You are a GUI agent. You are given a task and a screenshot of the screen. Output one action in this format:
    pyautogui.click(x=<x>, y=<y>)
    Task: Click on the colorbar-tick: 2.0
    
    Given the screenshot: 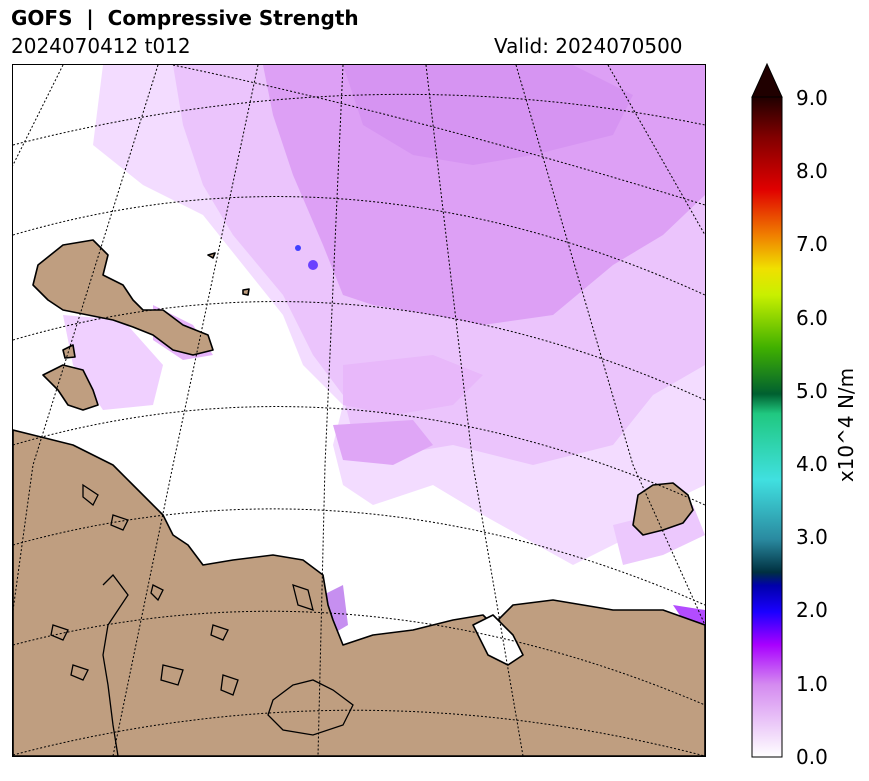 What is the action you would take?
    pyautogui.click(x=812, y=610)
    